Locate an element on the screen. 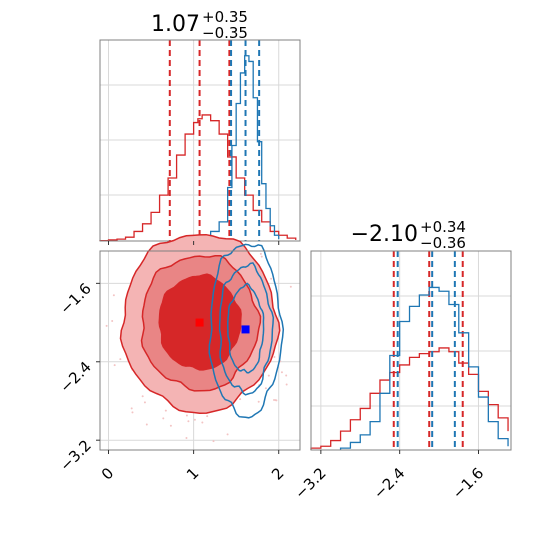  joint-ytick-label-0: −3.2 is located at coordinates (75, 455).